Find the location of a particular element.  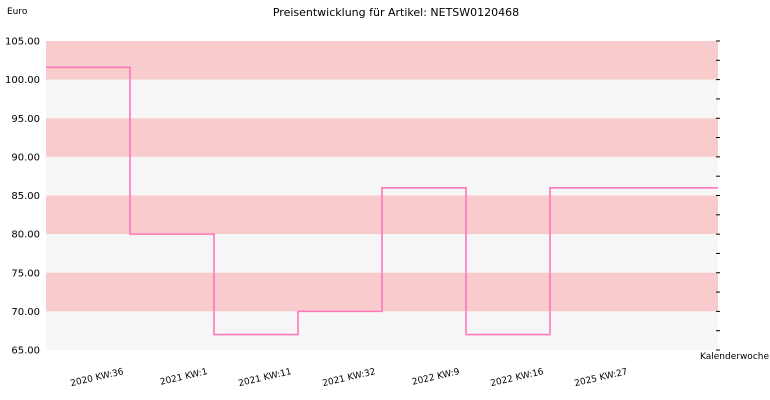

x-tick-label: 2022 KW:16 is located at coordinates (517, 378).